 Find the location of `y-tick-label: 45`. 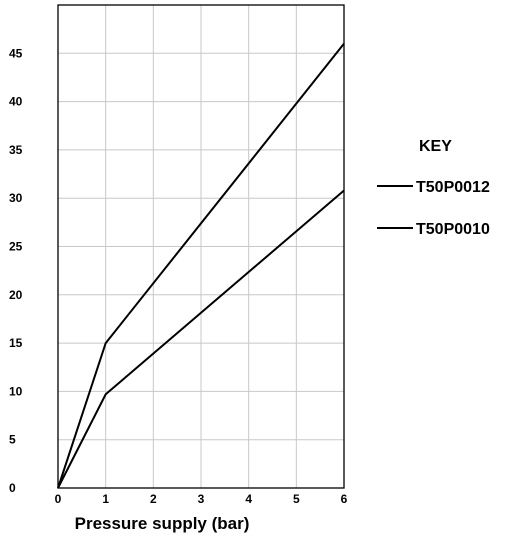

y-tick-label: 45 is located at coordinates (16, 53).